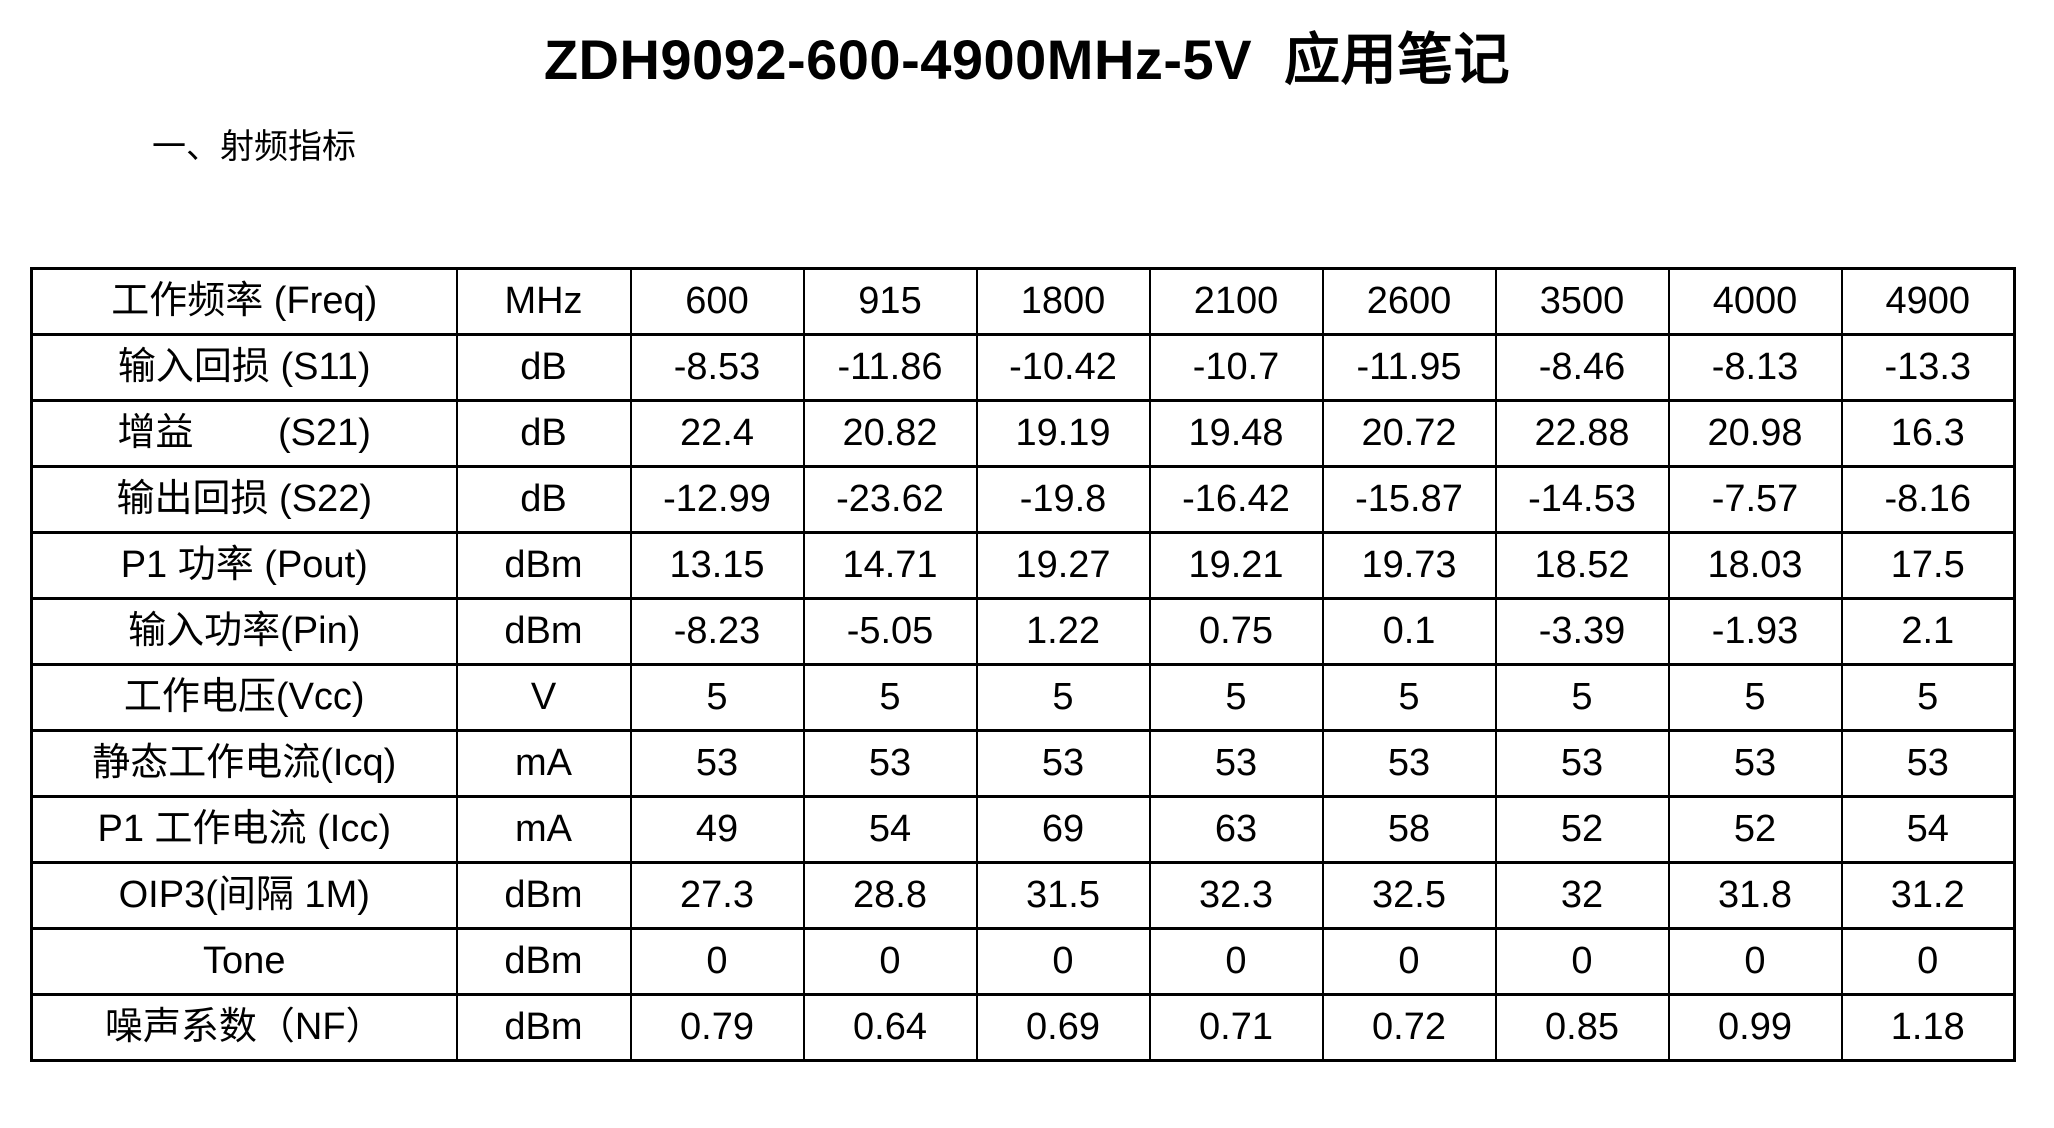 Image resolution: width=2054 pixels, height=1128 pixels. I want to click on value-cell: 19.19, so click(1063, 434).